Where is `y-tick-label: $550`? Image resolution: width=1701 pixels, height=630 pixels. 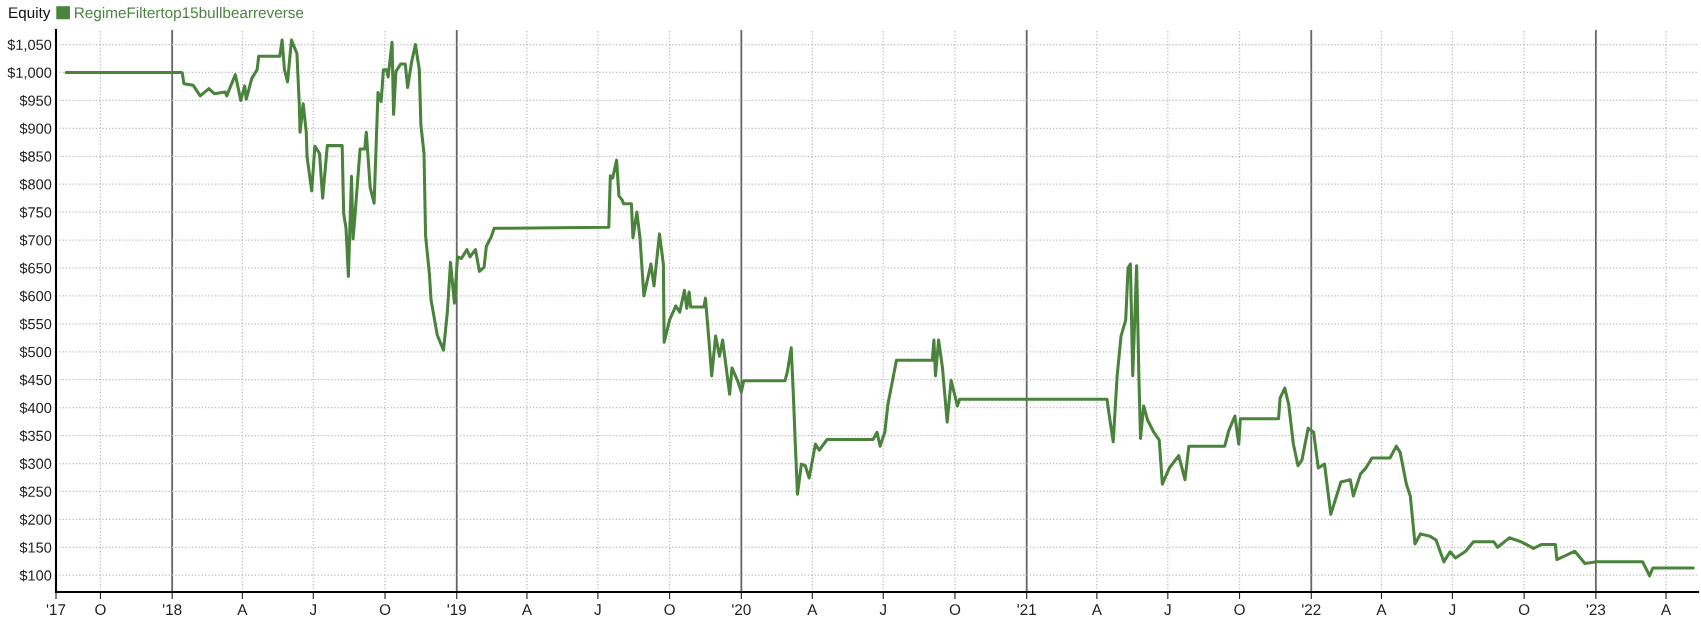
y-tick-label: $550 is located at coordinates (35, 324).